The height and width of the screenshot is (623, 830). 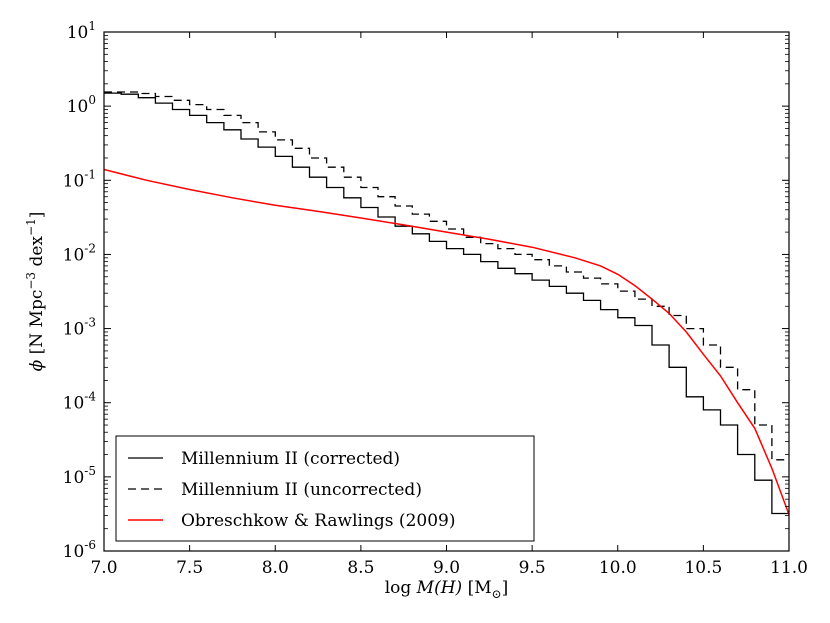 I want to click on legend-label-3: Obreschkow & Rawlings (2009), so click(x=318, y=521).